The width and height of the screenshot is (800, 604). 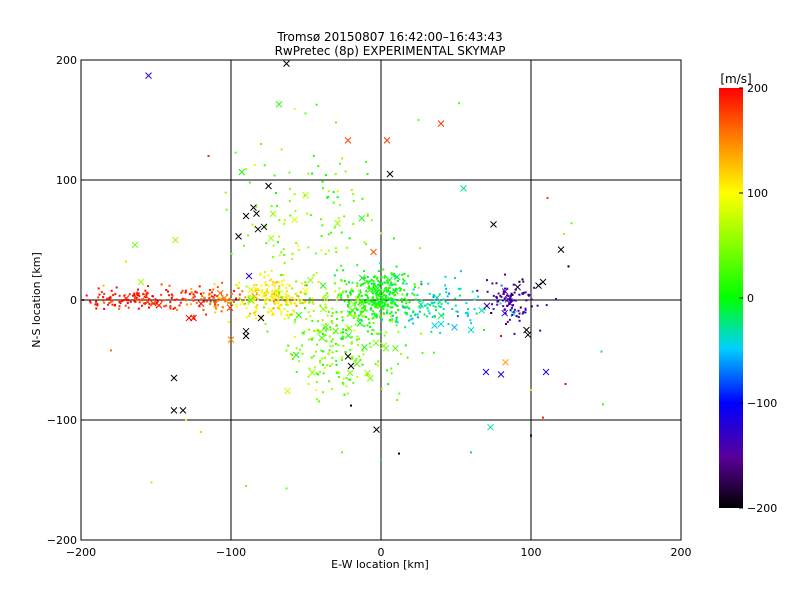 I want to click on y-tick-label: 0, so click(x=73, y=300).